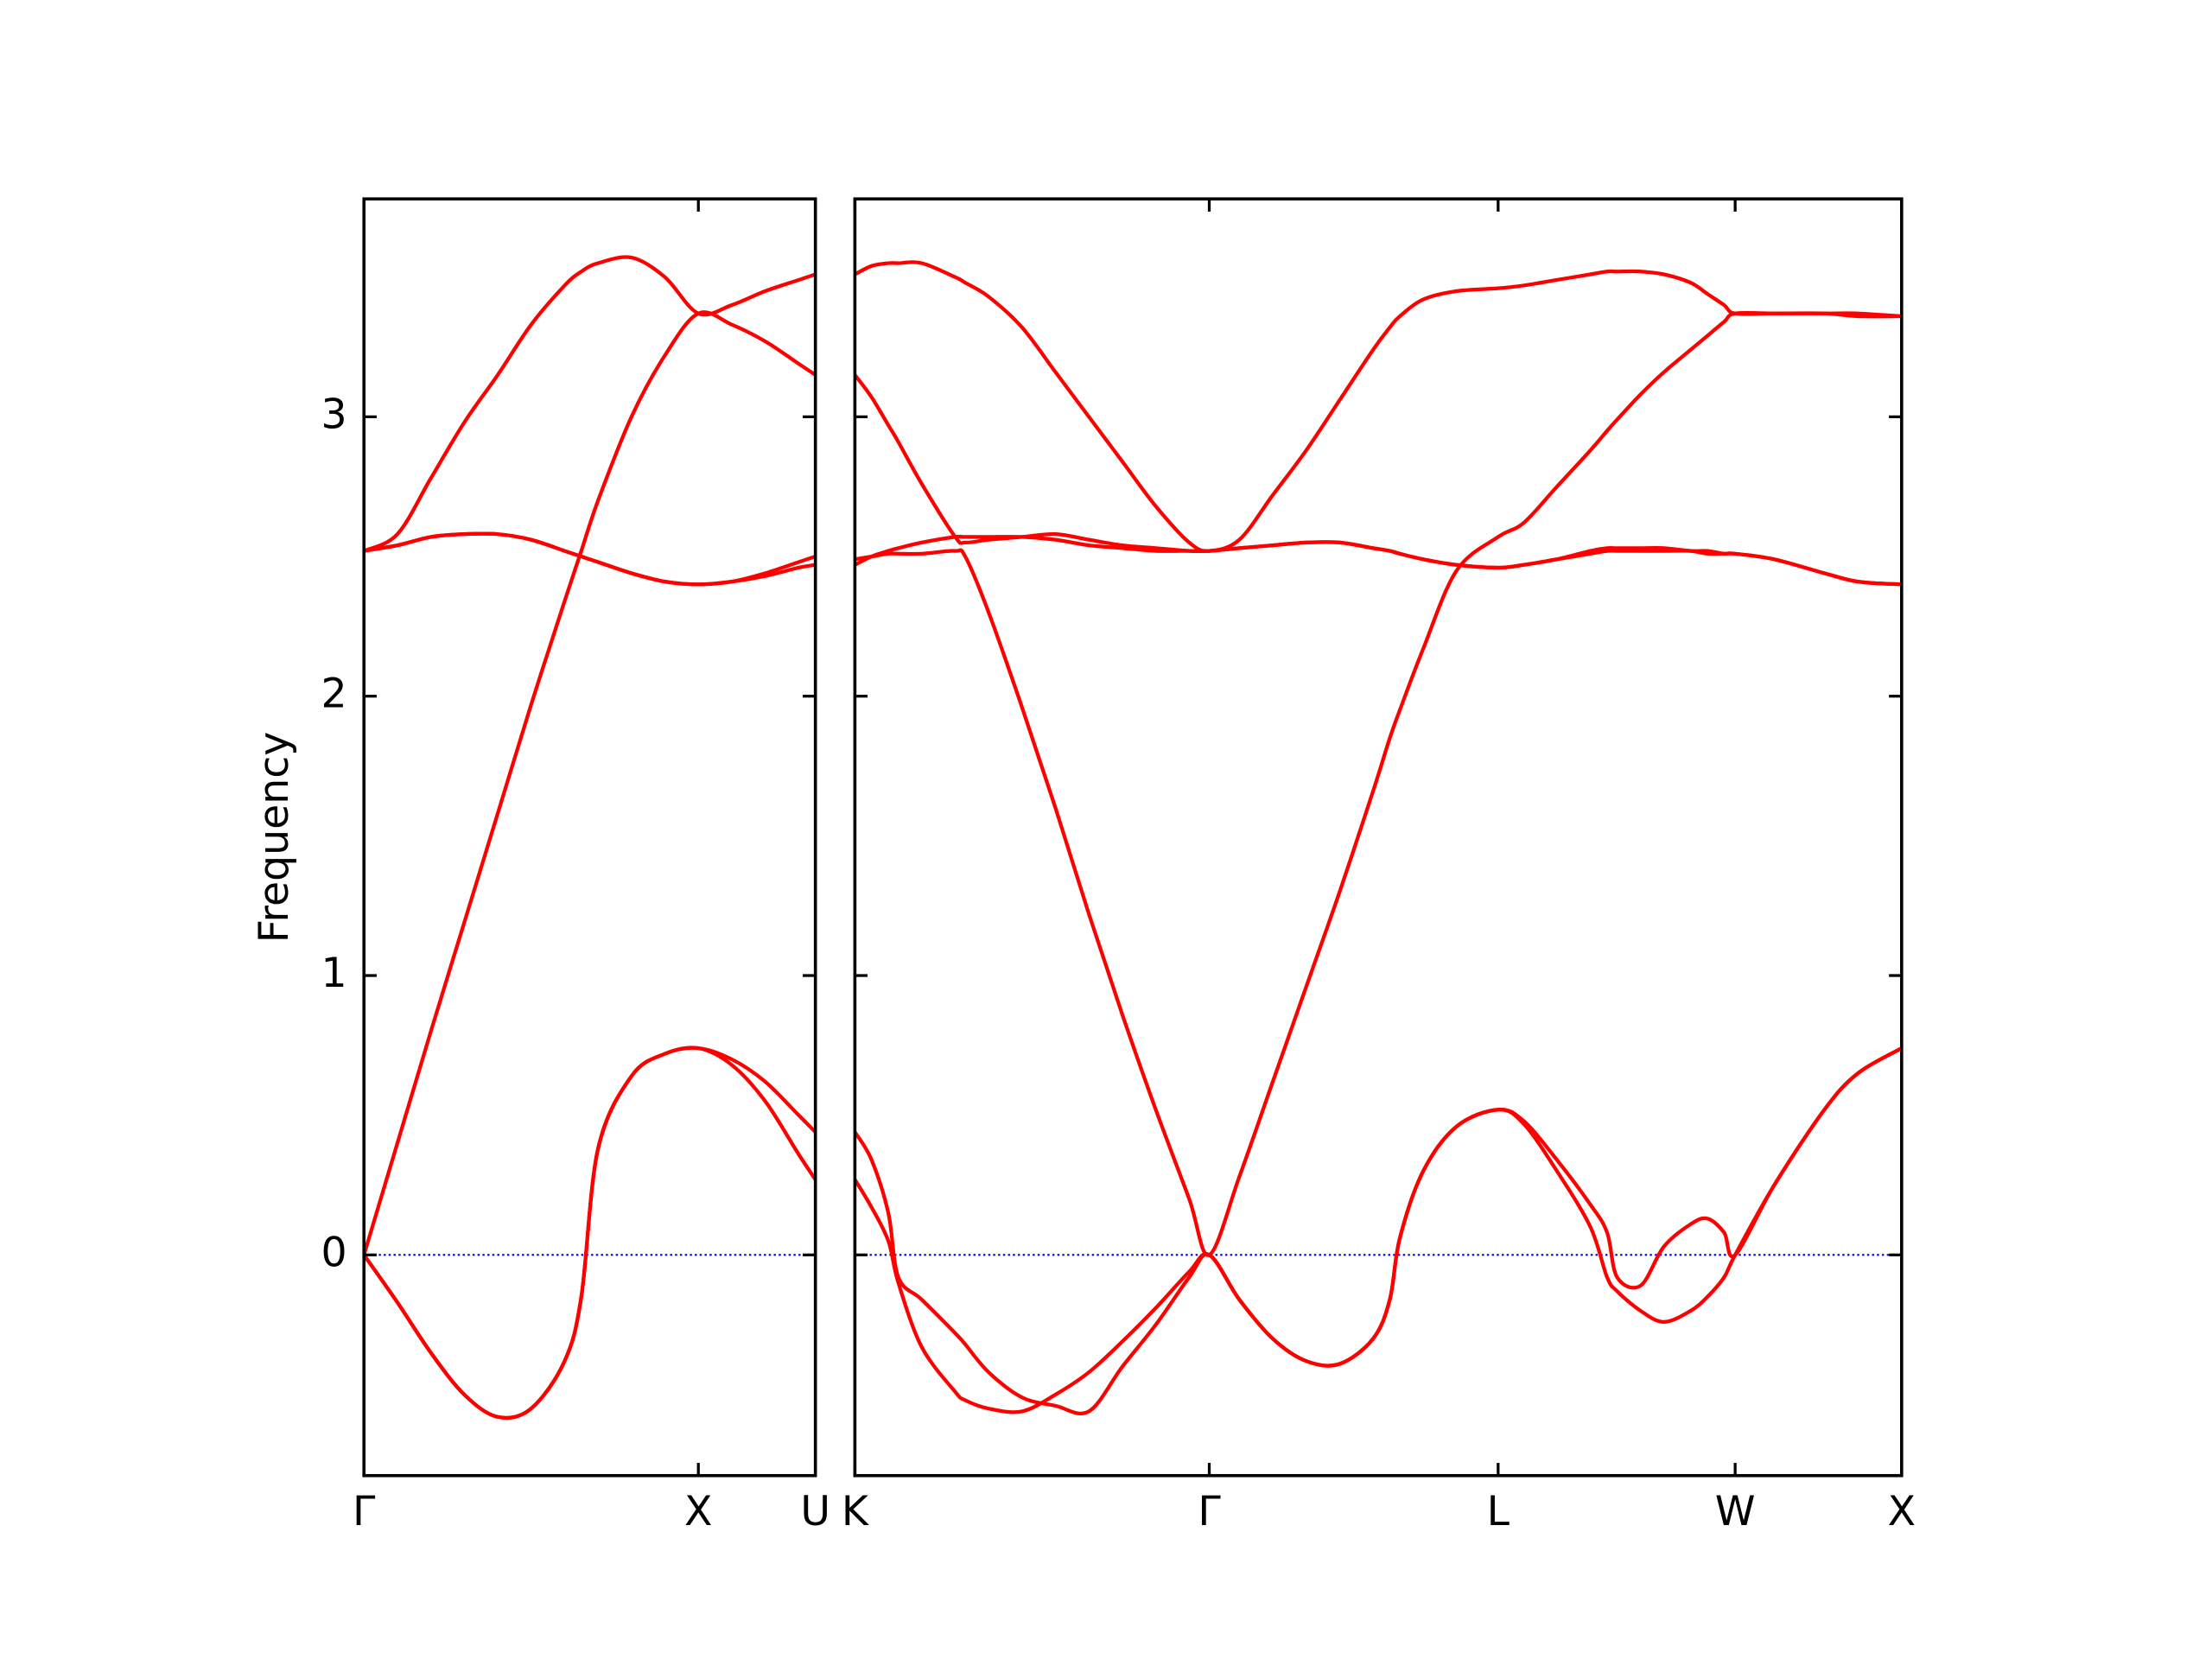  What do you see at coordinates (334, 973) in the screenshot?
I see `y-tick-label: 1` at bounding box center [334, 973].